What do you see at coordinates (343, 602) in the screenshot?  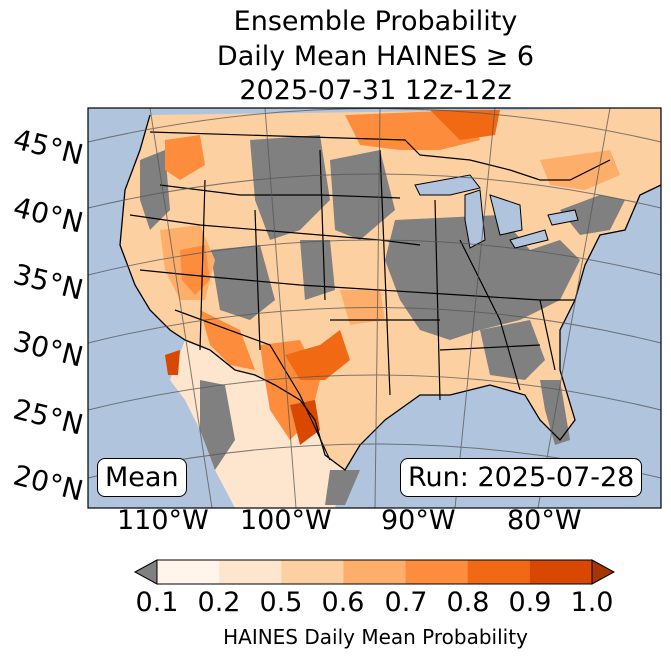 I see `colorbar-tick: 0.6` at bounding box center [343, 602].